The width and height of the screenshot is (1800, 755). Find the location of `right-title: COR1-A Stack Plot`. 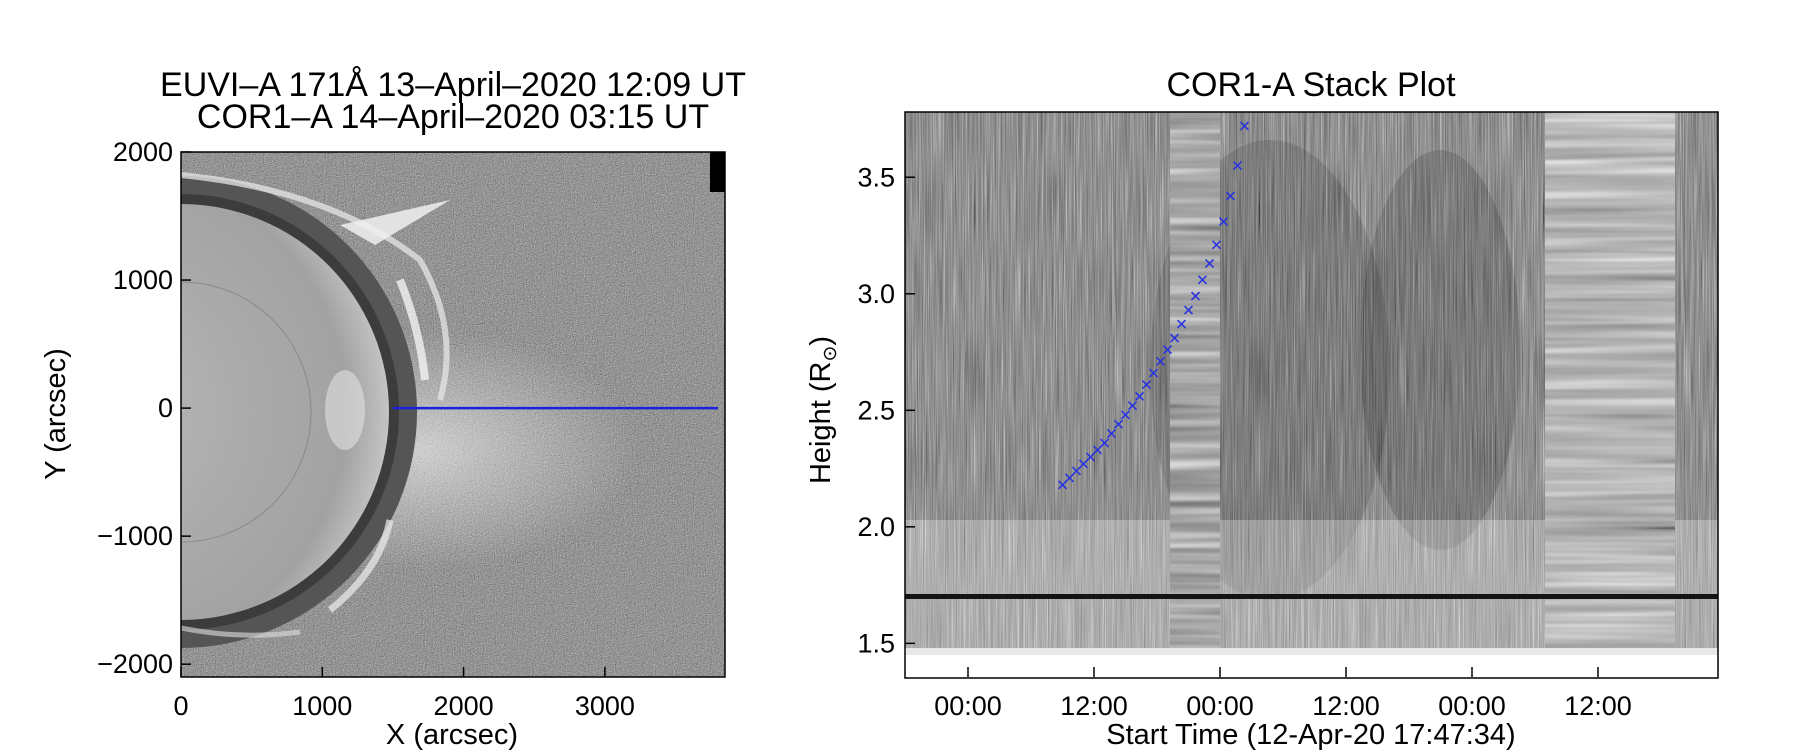

right-title: COR1-A Stack Plot is located at coordinates (1311, 85).